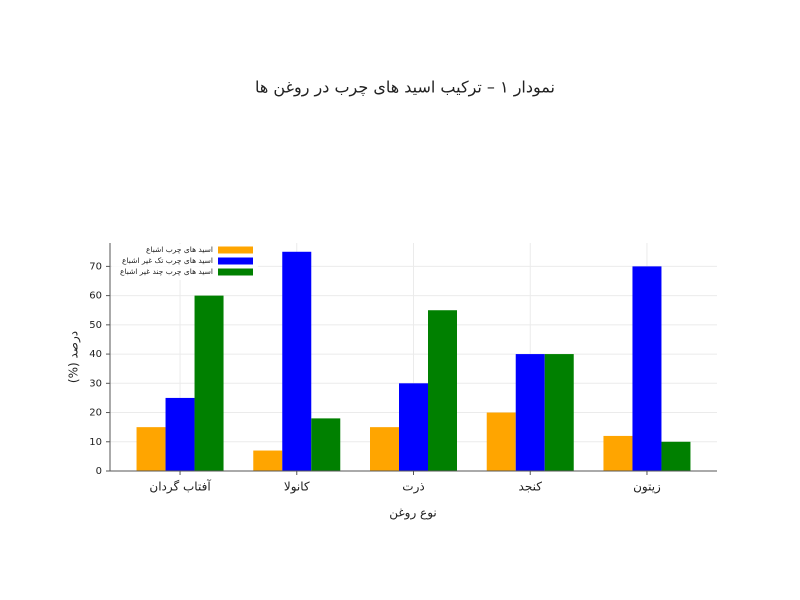 Image resolution: width=800 pixels, height=600 pixels. What do you see at coordinates (74, 357) in the screenshot?
I see `y-axis-label: درصد (%)` at bounding box center [74, 357].